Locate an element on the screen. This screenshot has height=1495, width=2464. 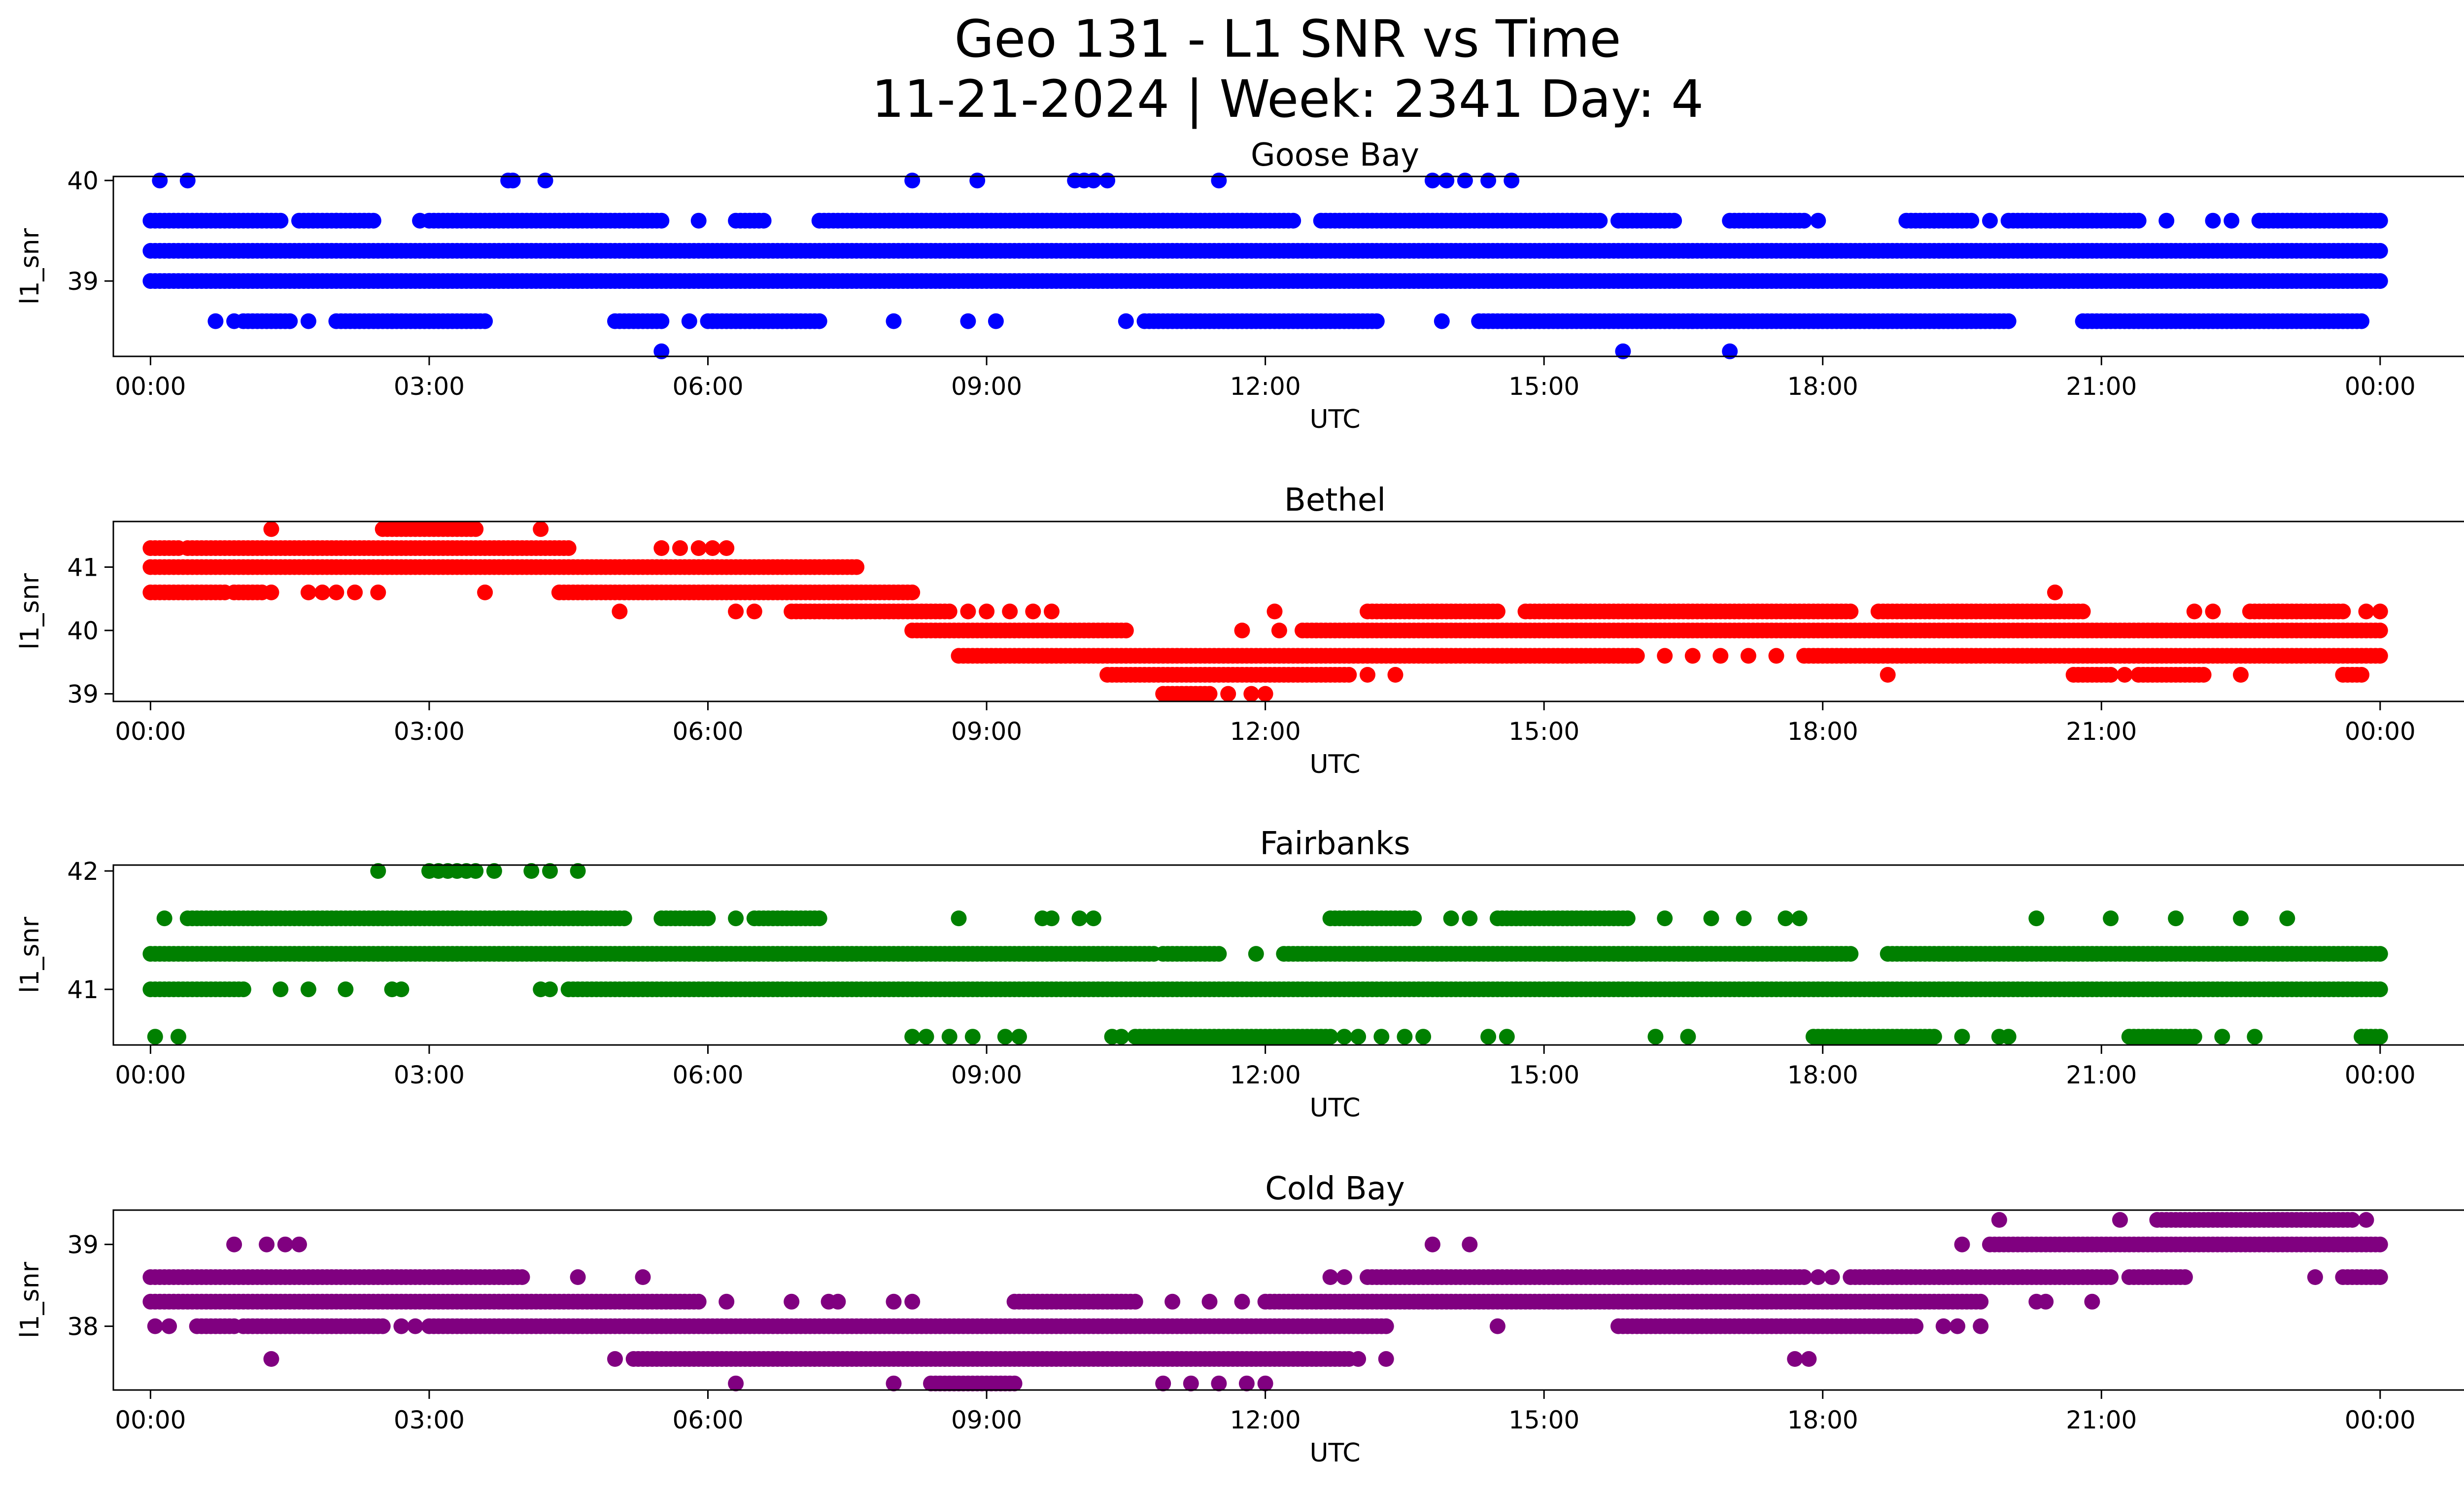
subplot-title: Bethel is located at coordinates (1335, 500).